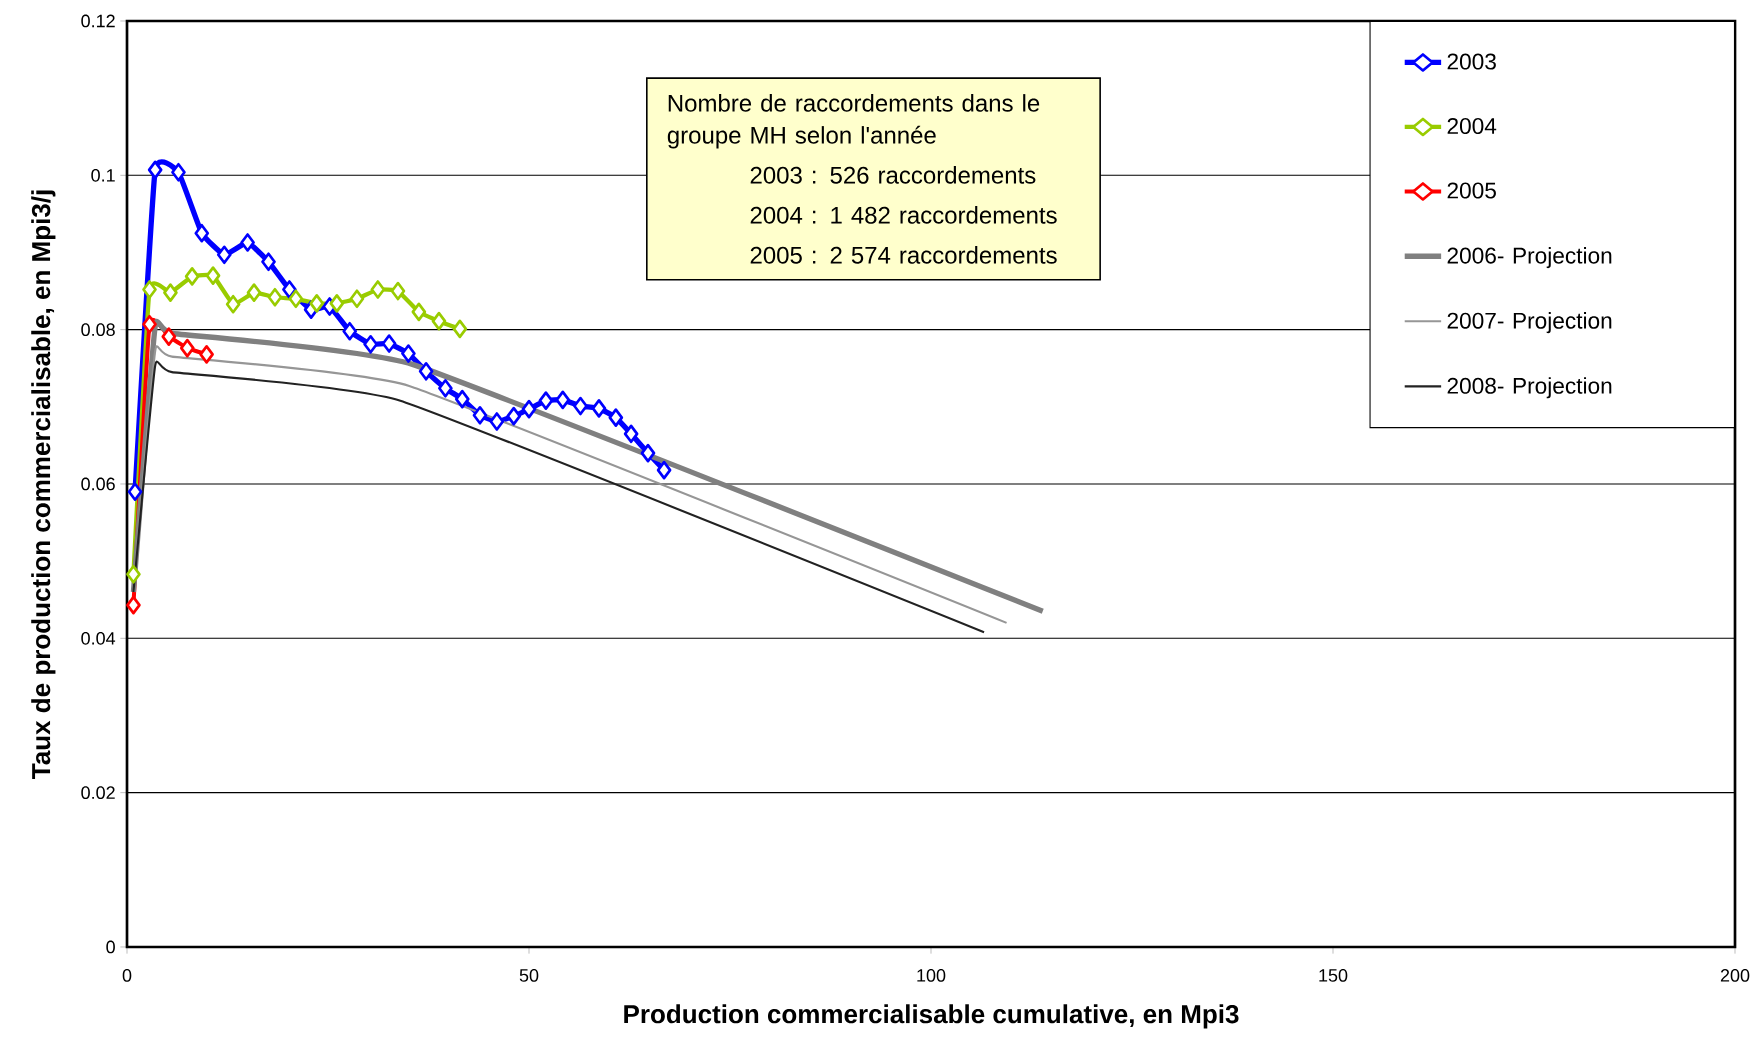 The height and width of the screenshot is (1044, 1756). Describe the element at coordinates (1529, 323) in the screenshot. I see `legend-label: 2007- Projection` at that location.